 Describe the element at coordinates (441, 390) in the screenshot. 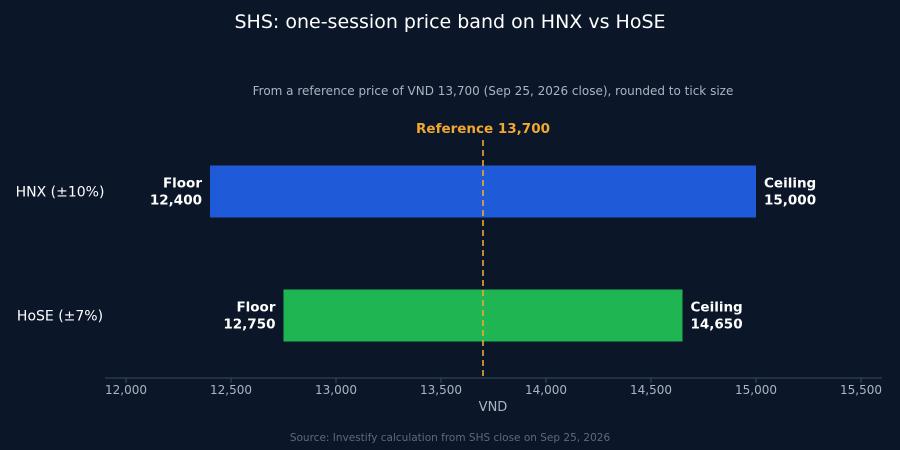

I see `x-tick-label: 13,500` at that location.